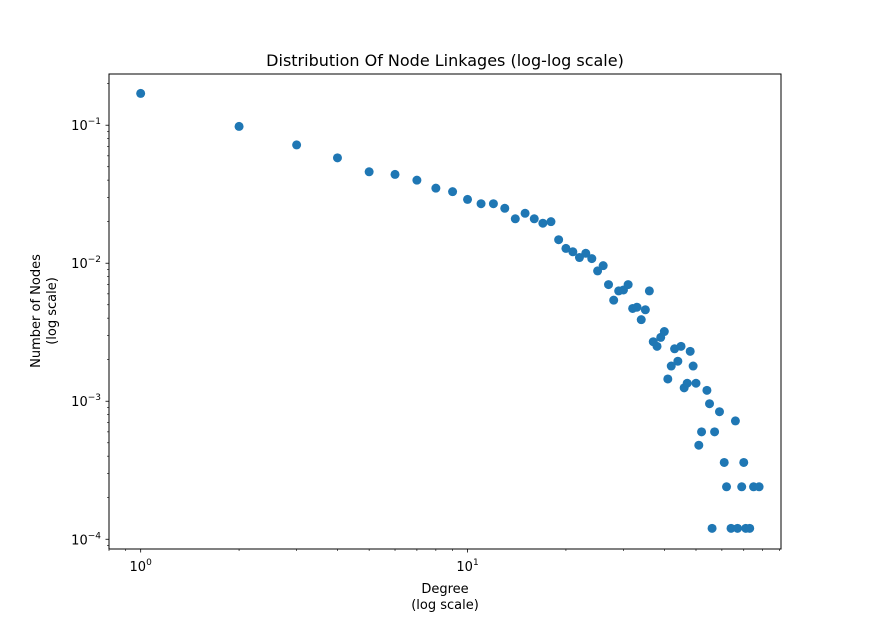 The height and width of the screenshot is (622, 869). What do you see at coordinates (444, 589) in the screenshot?
I see `x-axis-label: Degree` at bounding box center [444, 589].